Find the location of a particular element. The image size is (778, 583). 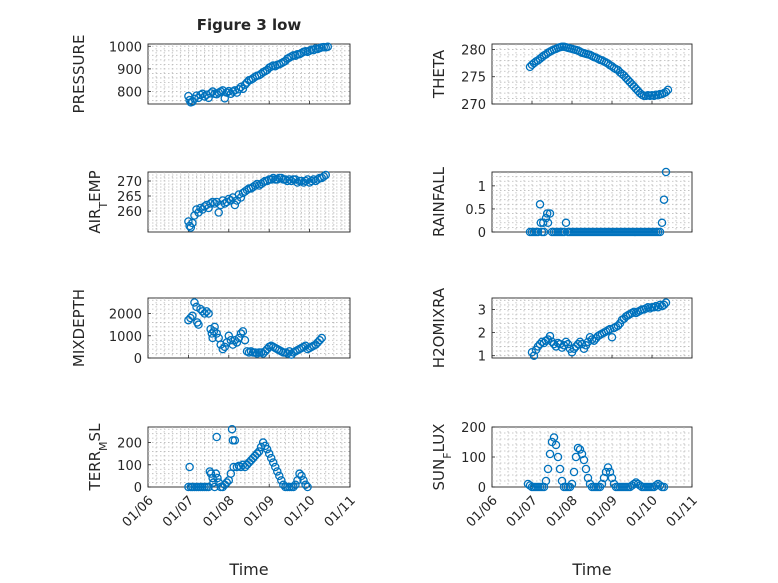

axes-rainfall: 0 0.5 1 RAINFALL is located at coordinates (561, 203).